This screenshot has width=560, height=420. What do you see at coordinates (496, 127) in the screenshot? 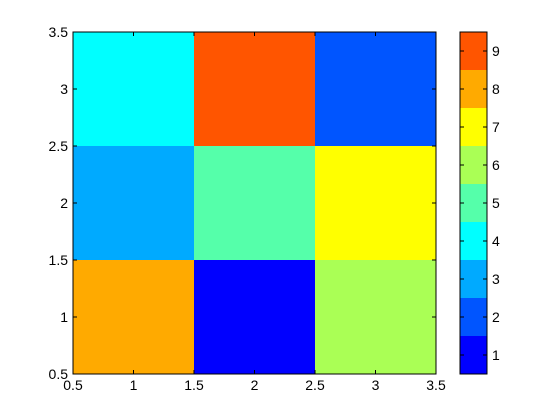
I see `colorbar-tick-label: 7` at bounding box center [496, 127].